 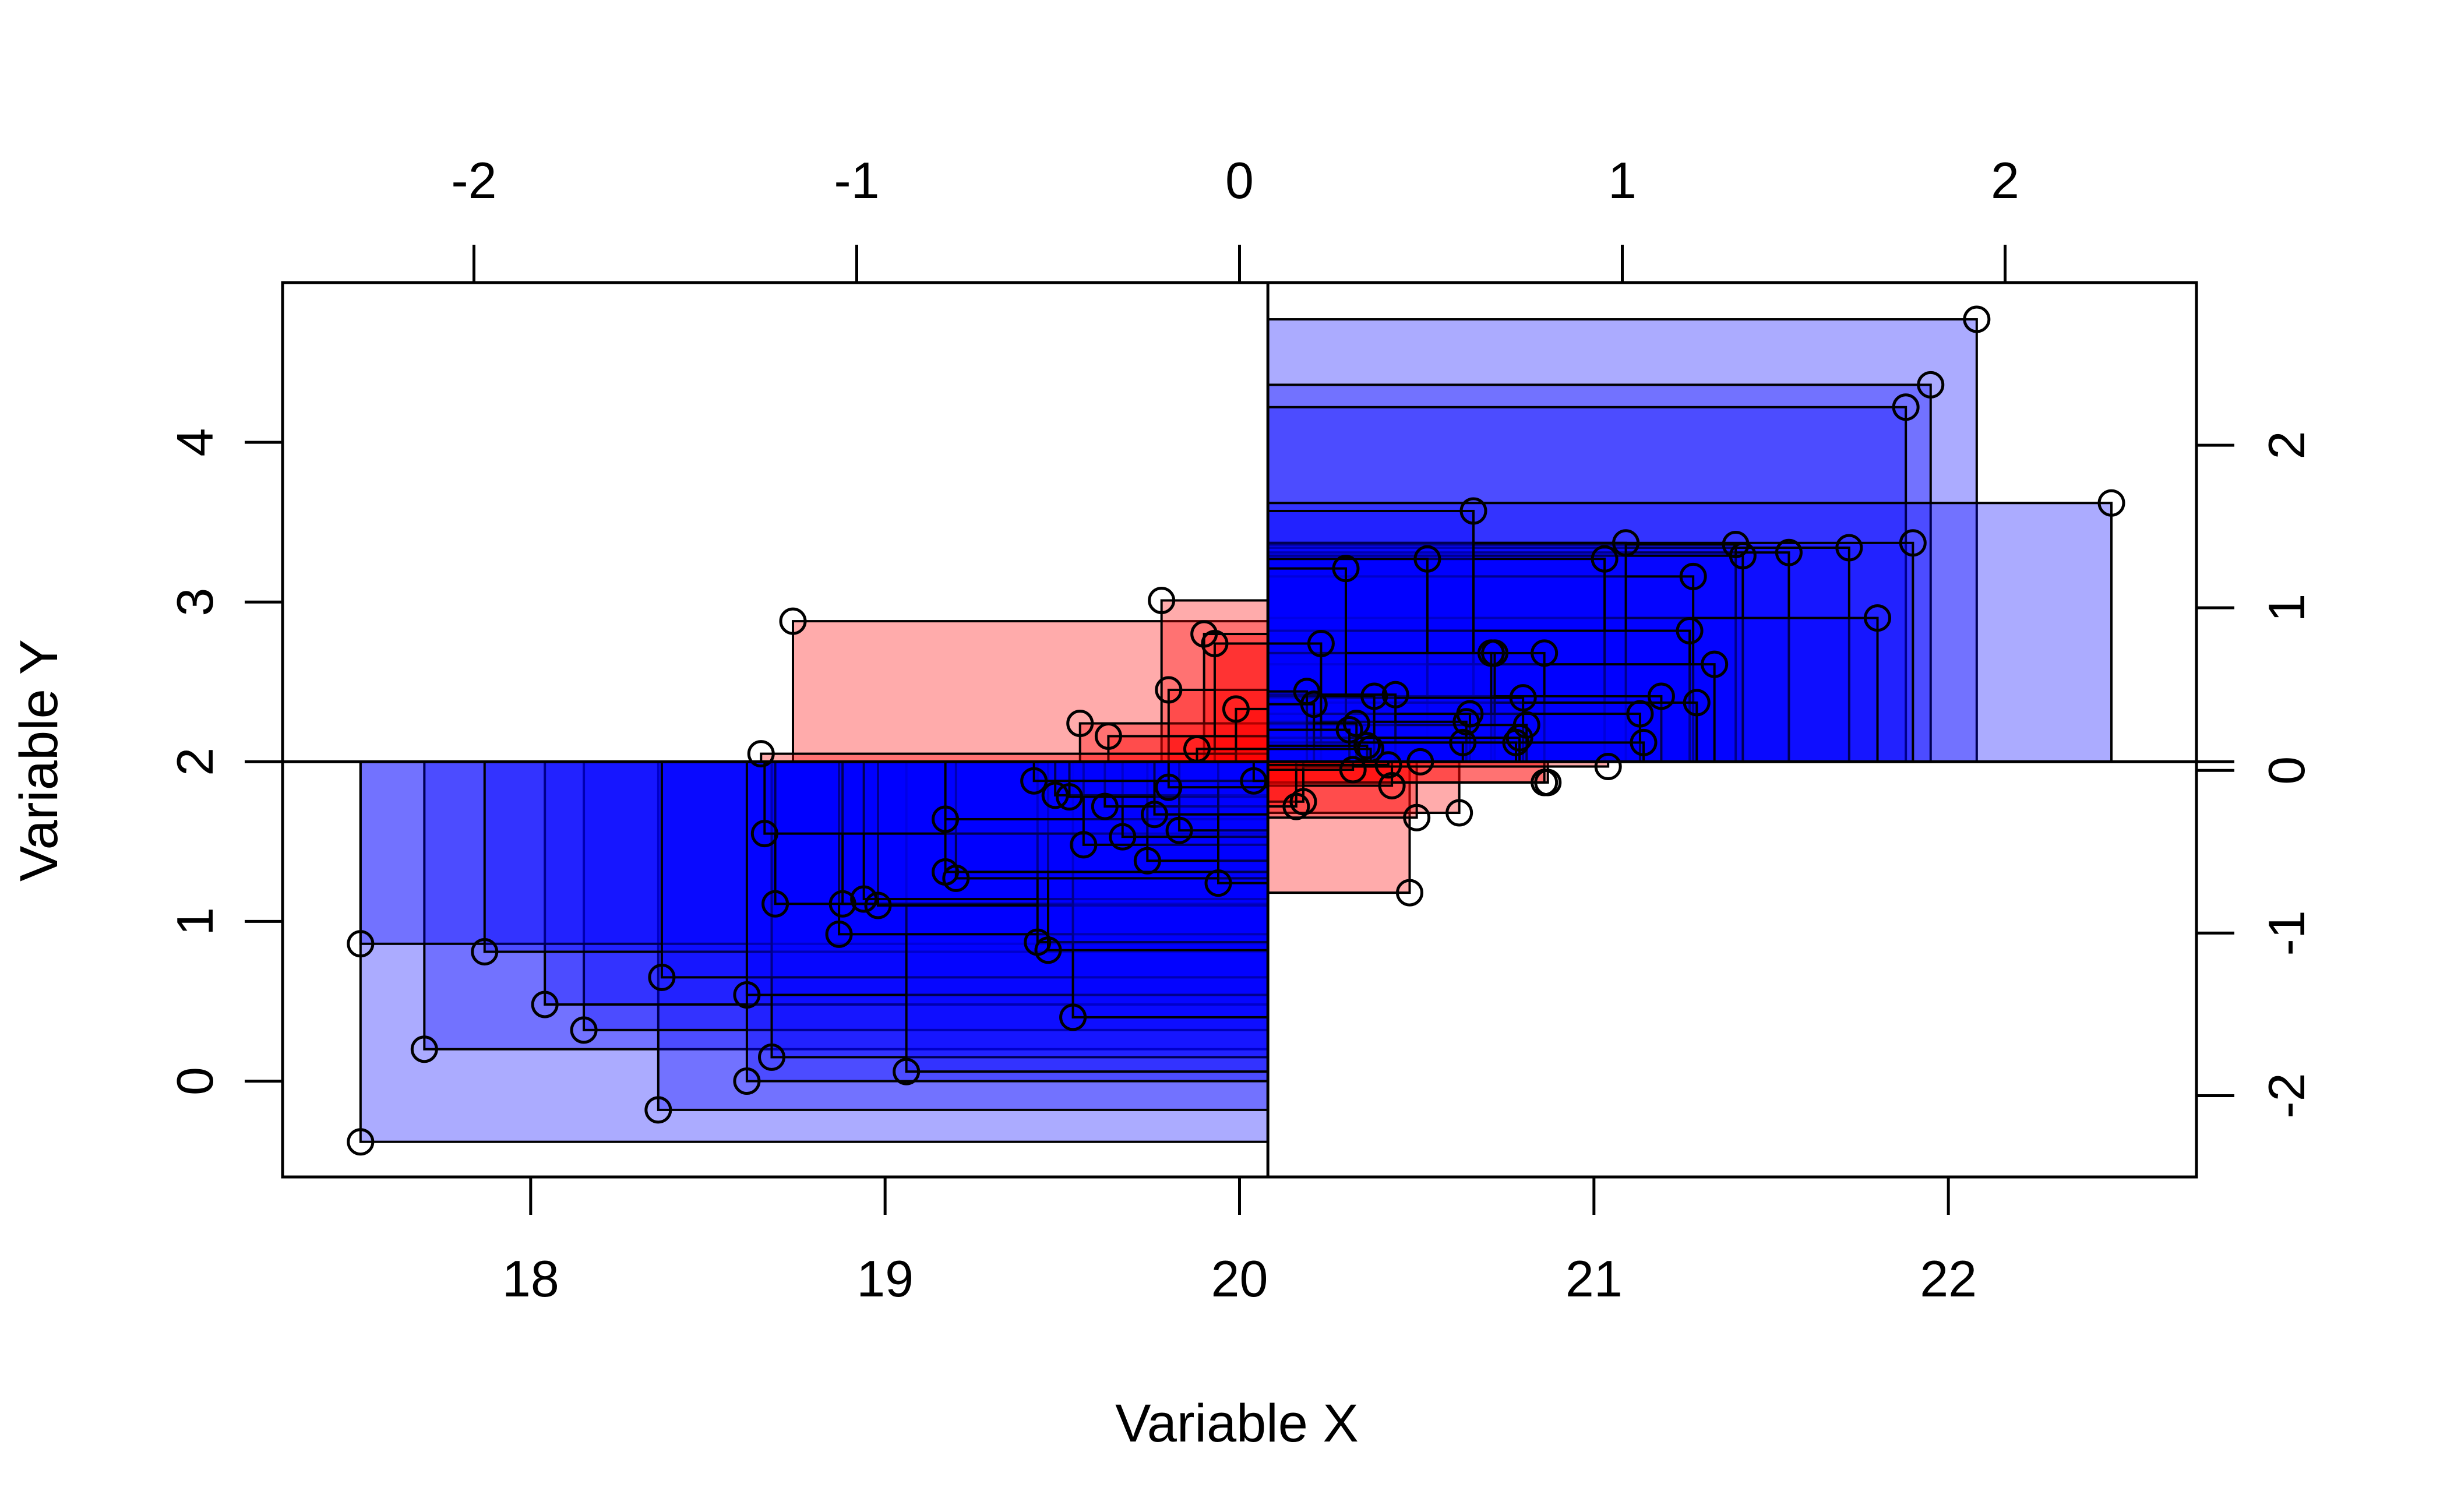 I want to click on x-axis-top: -2 -1 0 1 2, so click(x=1235, y=217).